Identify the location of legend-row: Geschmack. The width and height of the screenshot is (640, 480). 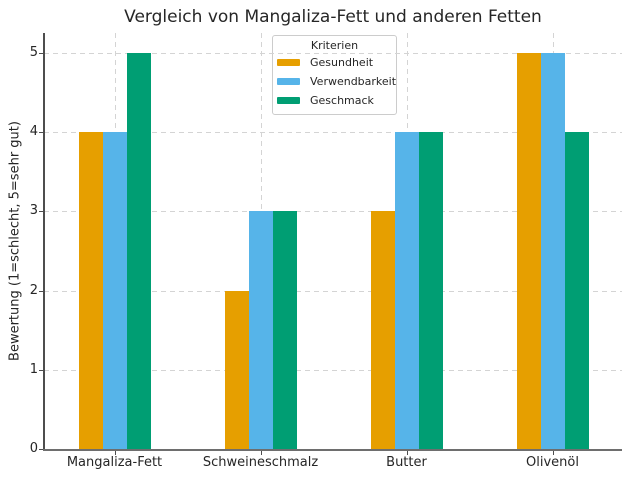
(334, 100).